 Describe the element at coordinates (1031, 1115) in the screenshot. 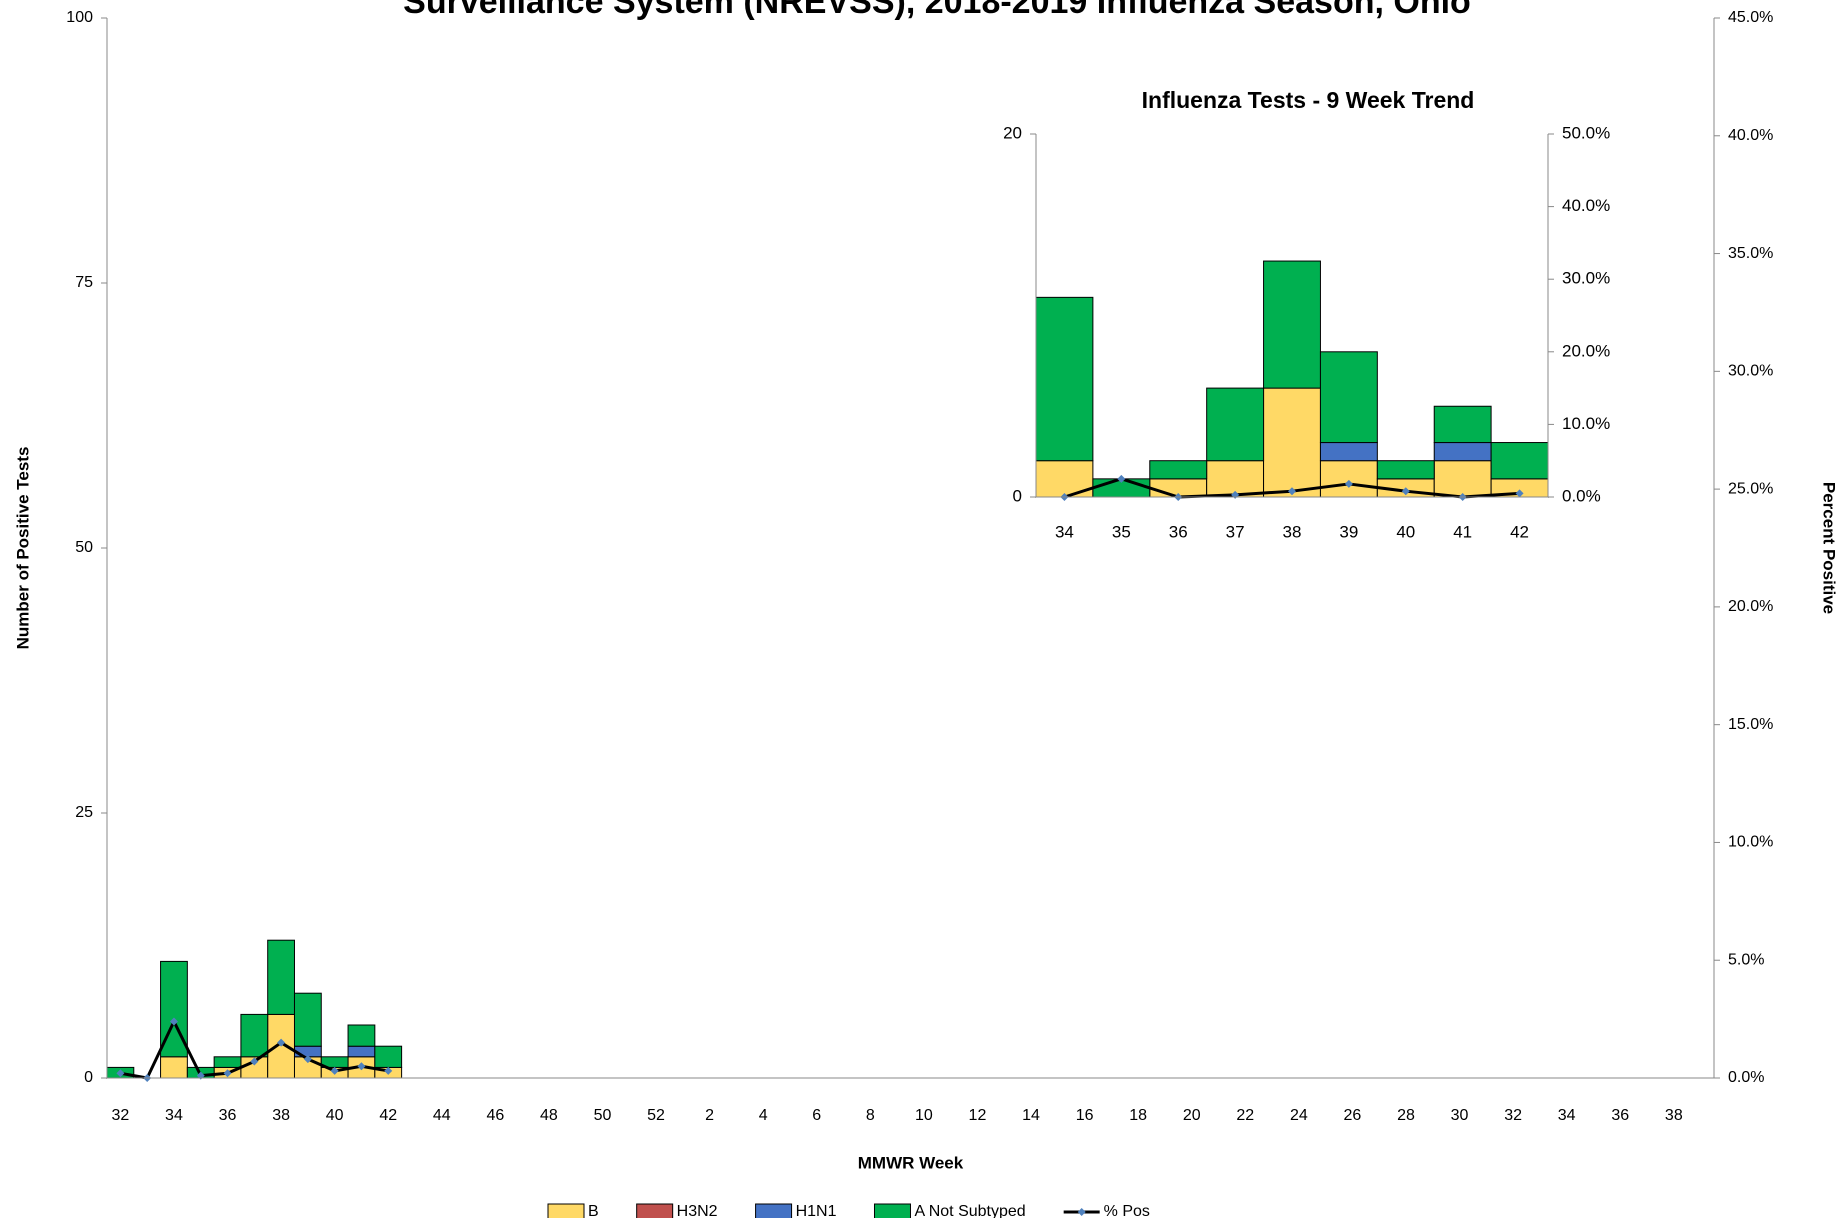

I see `x-tick-label: 14` at that location.